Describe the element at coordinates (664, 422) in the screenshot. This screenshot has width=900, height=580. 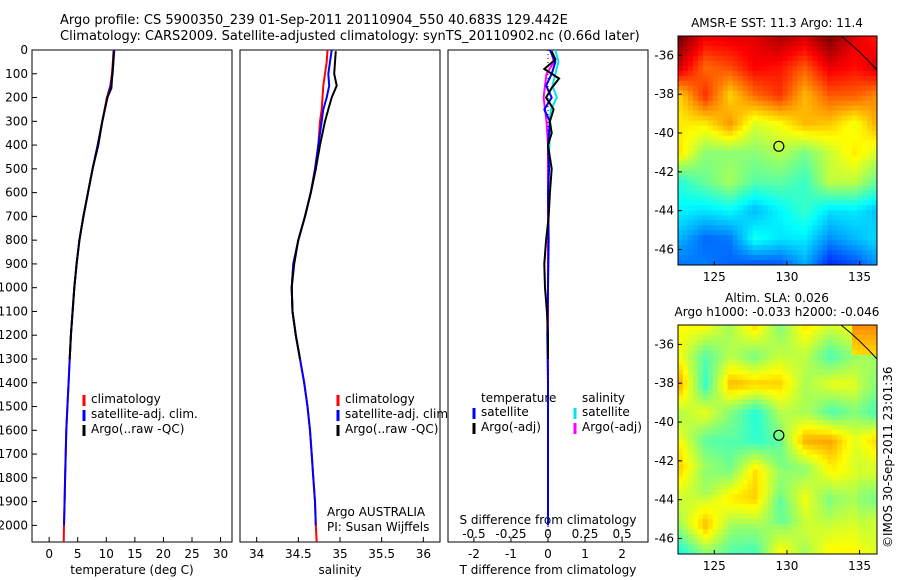
I see `sla-map-ytick-label: -40` at that location.